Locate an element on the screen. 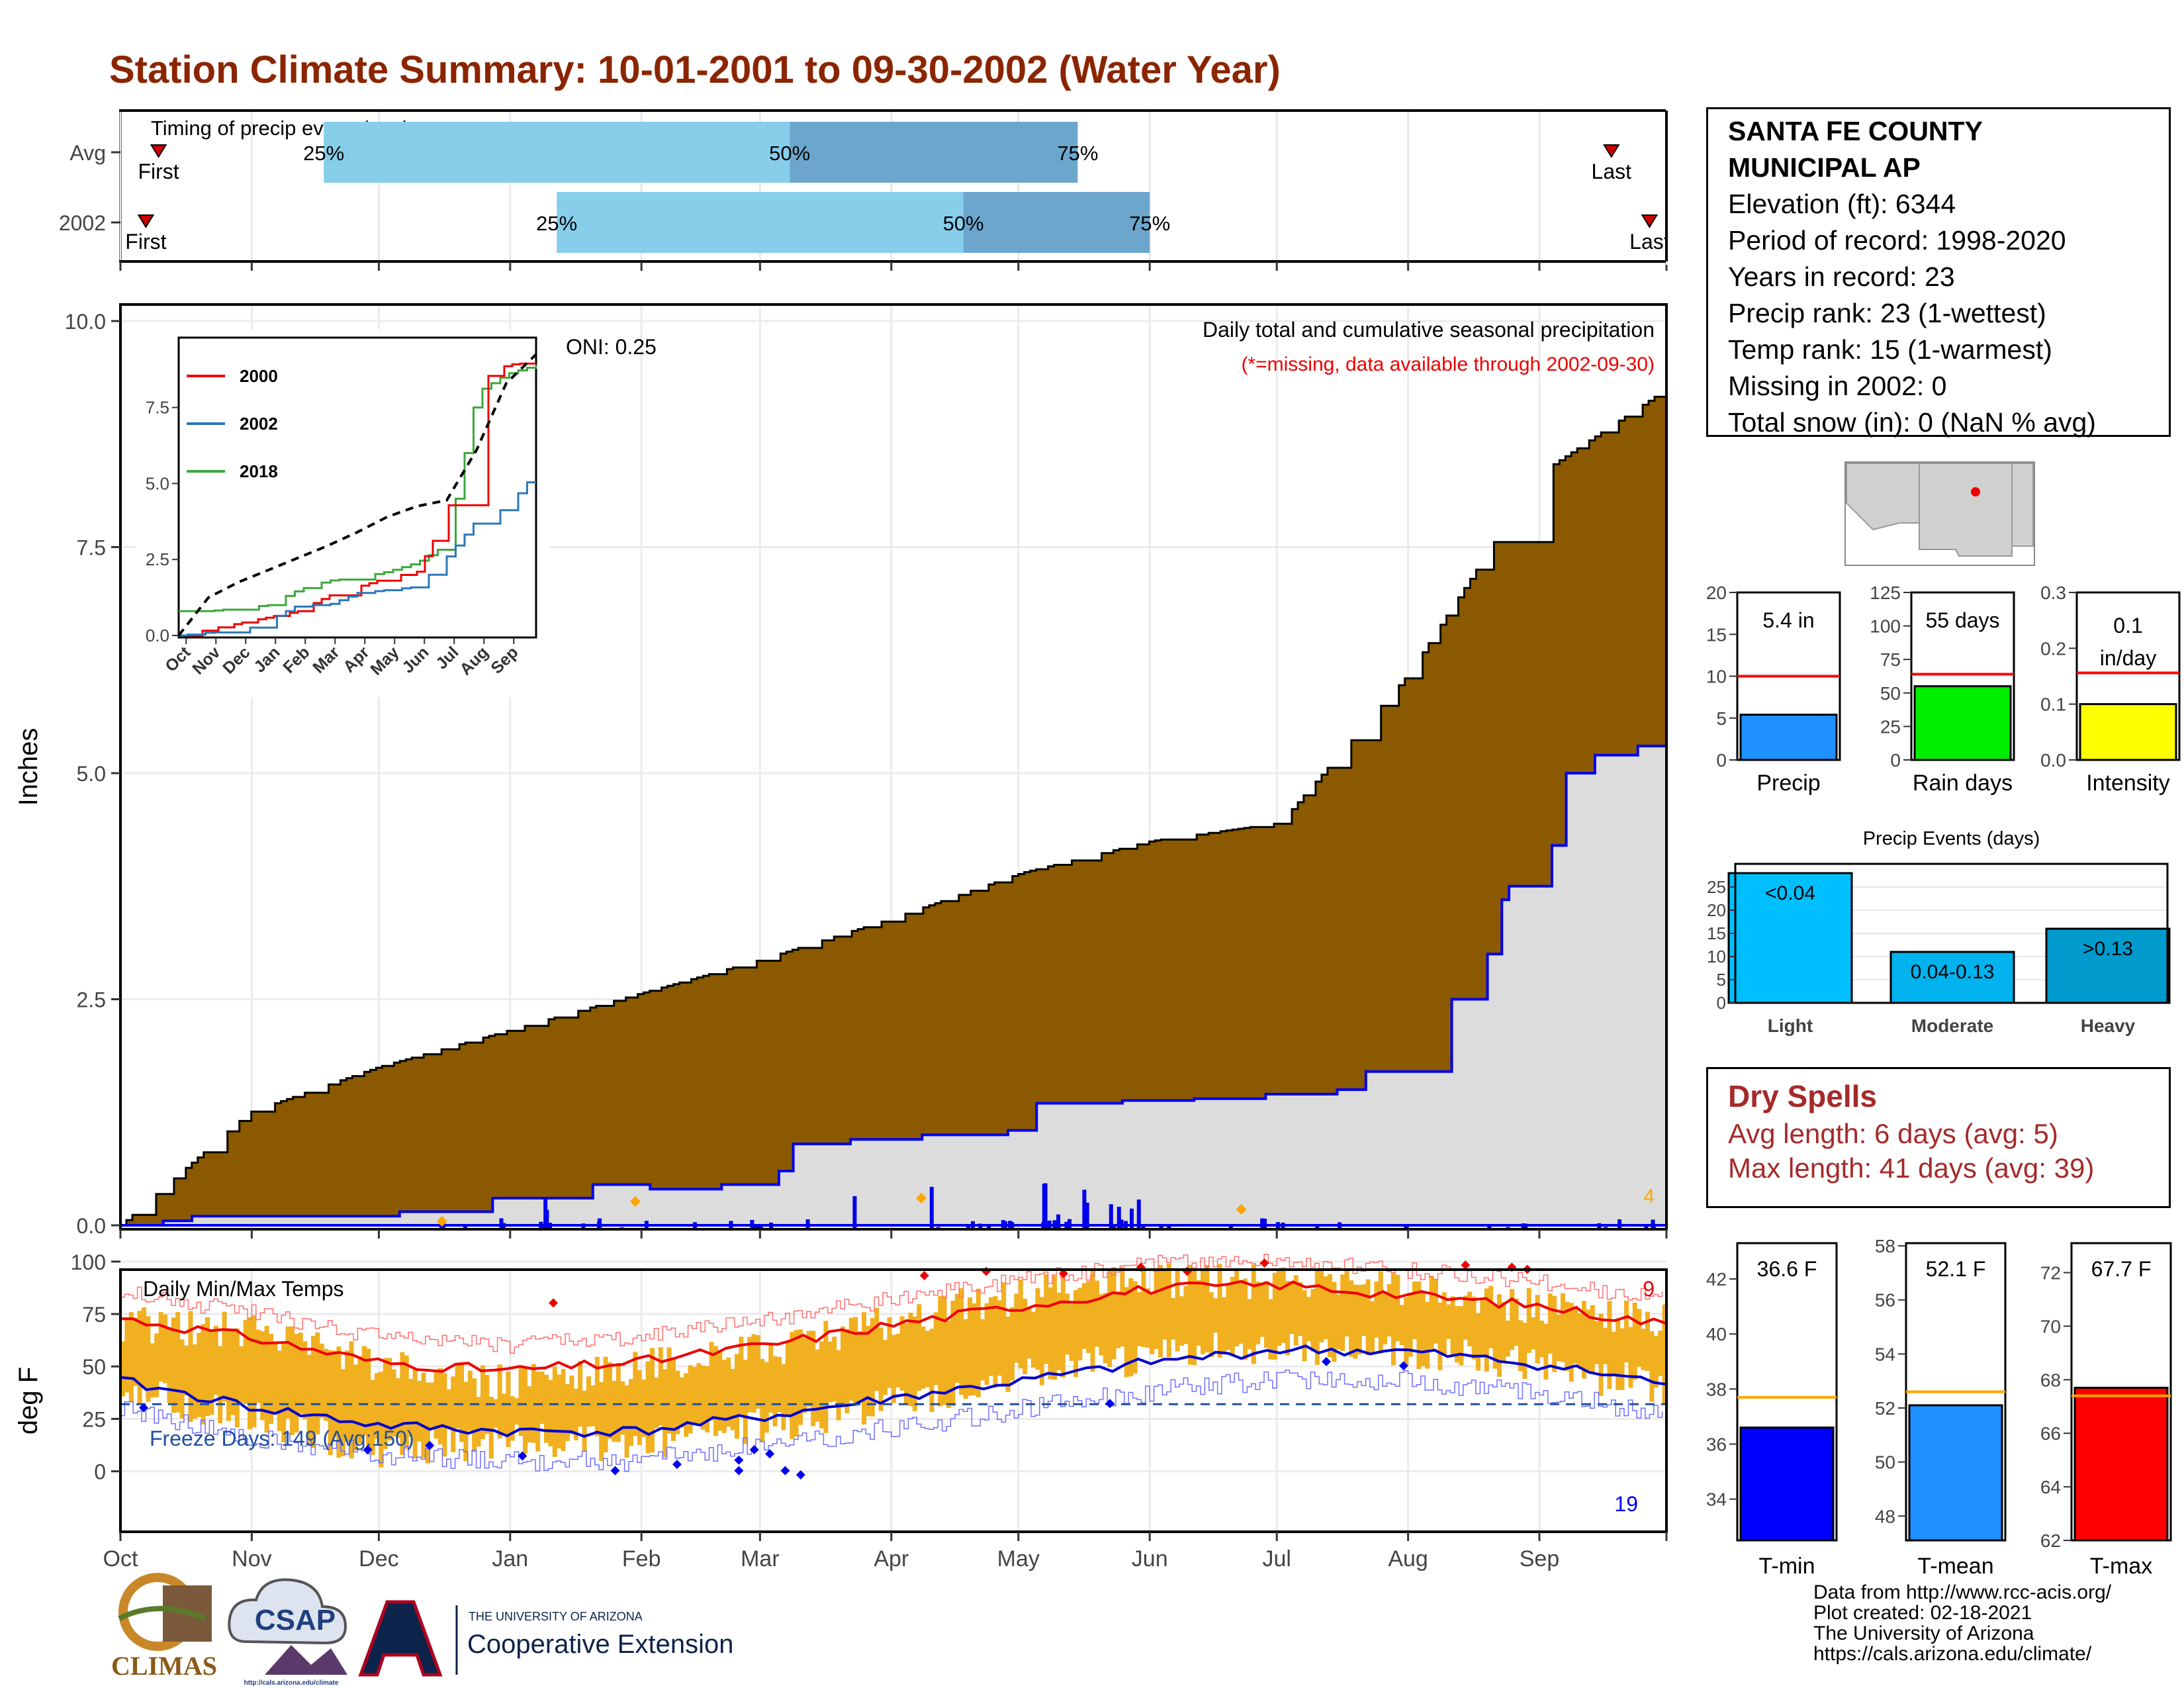 The image size is (2184, 1688). temp-summary-name-label: T-mean is located at coordinates (1955, 1566).